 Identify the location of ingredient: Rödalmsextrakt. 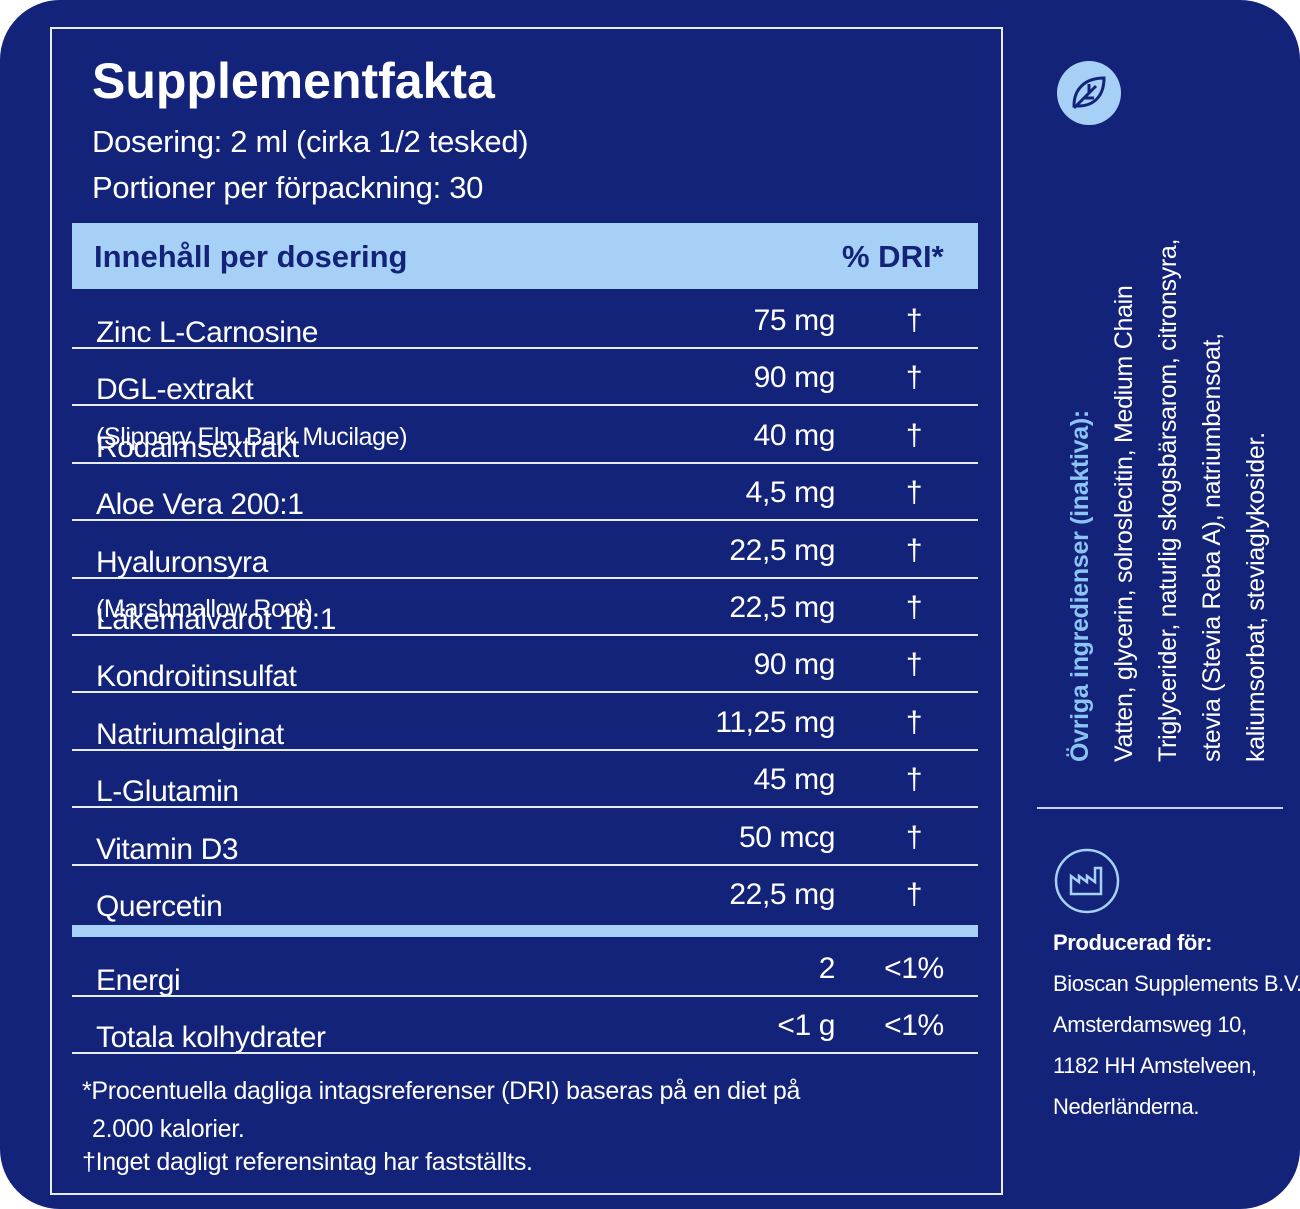
(197, 447).